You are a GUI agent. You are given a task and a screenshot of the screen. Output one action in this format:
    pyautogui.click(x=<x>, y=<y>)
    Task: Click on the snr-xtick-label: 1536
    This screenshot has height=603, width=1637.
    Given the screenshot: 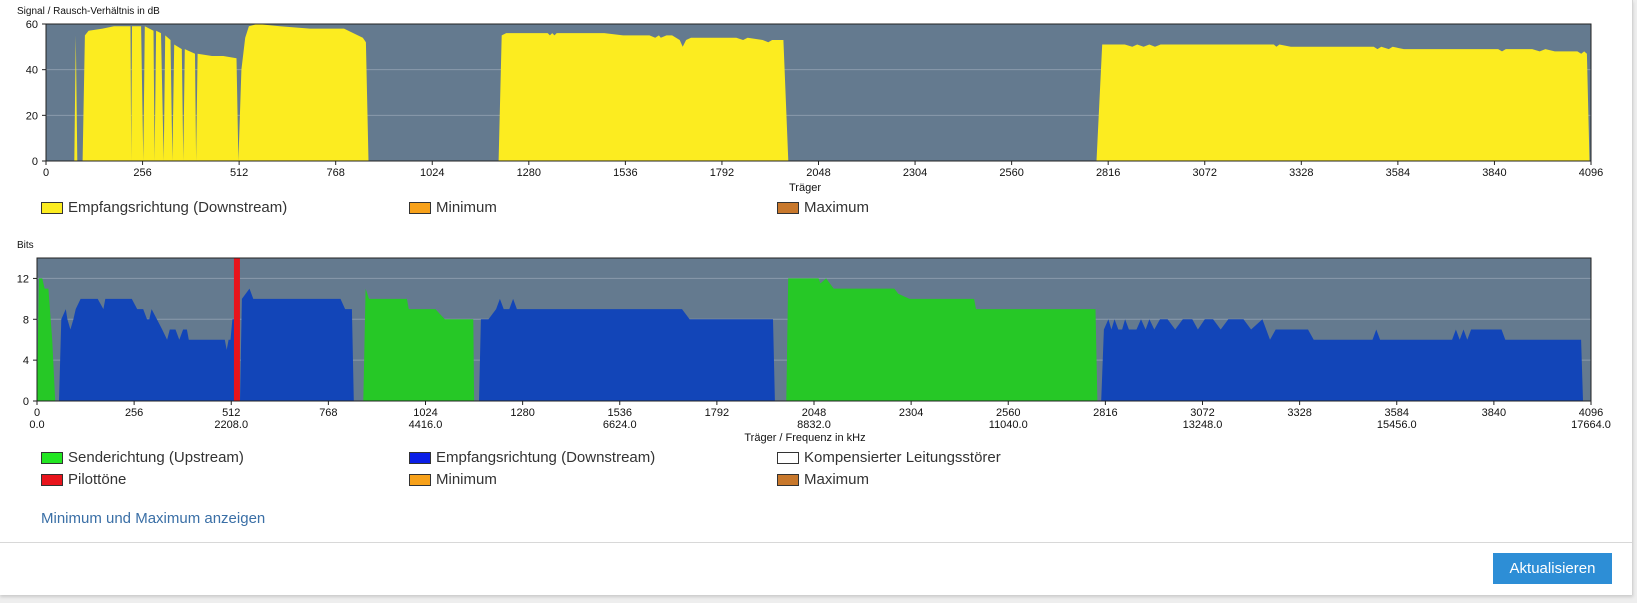 What is the action you would take?
    pyautogui.click(x=625, y=173)
    